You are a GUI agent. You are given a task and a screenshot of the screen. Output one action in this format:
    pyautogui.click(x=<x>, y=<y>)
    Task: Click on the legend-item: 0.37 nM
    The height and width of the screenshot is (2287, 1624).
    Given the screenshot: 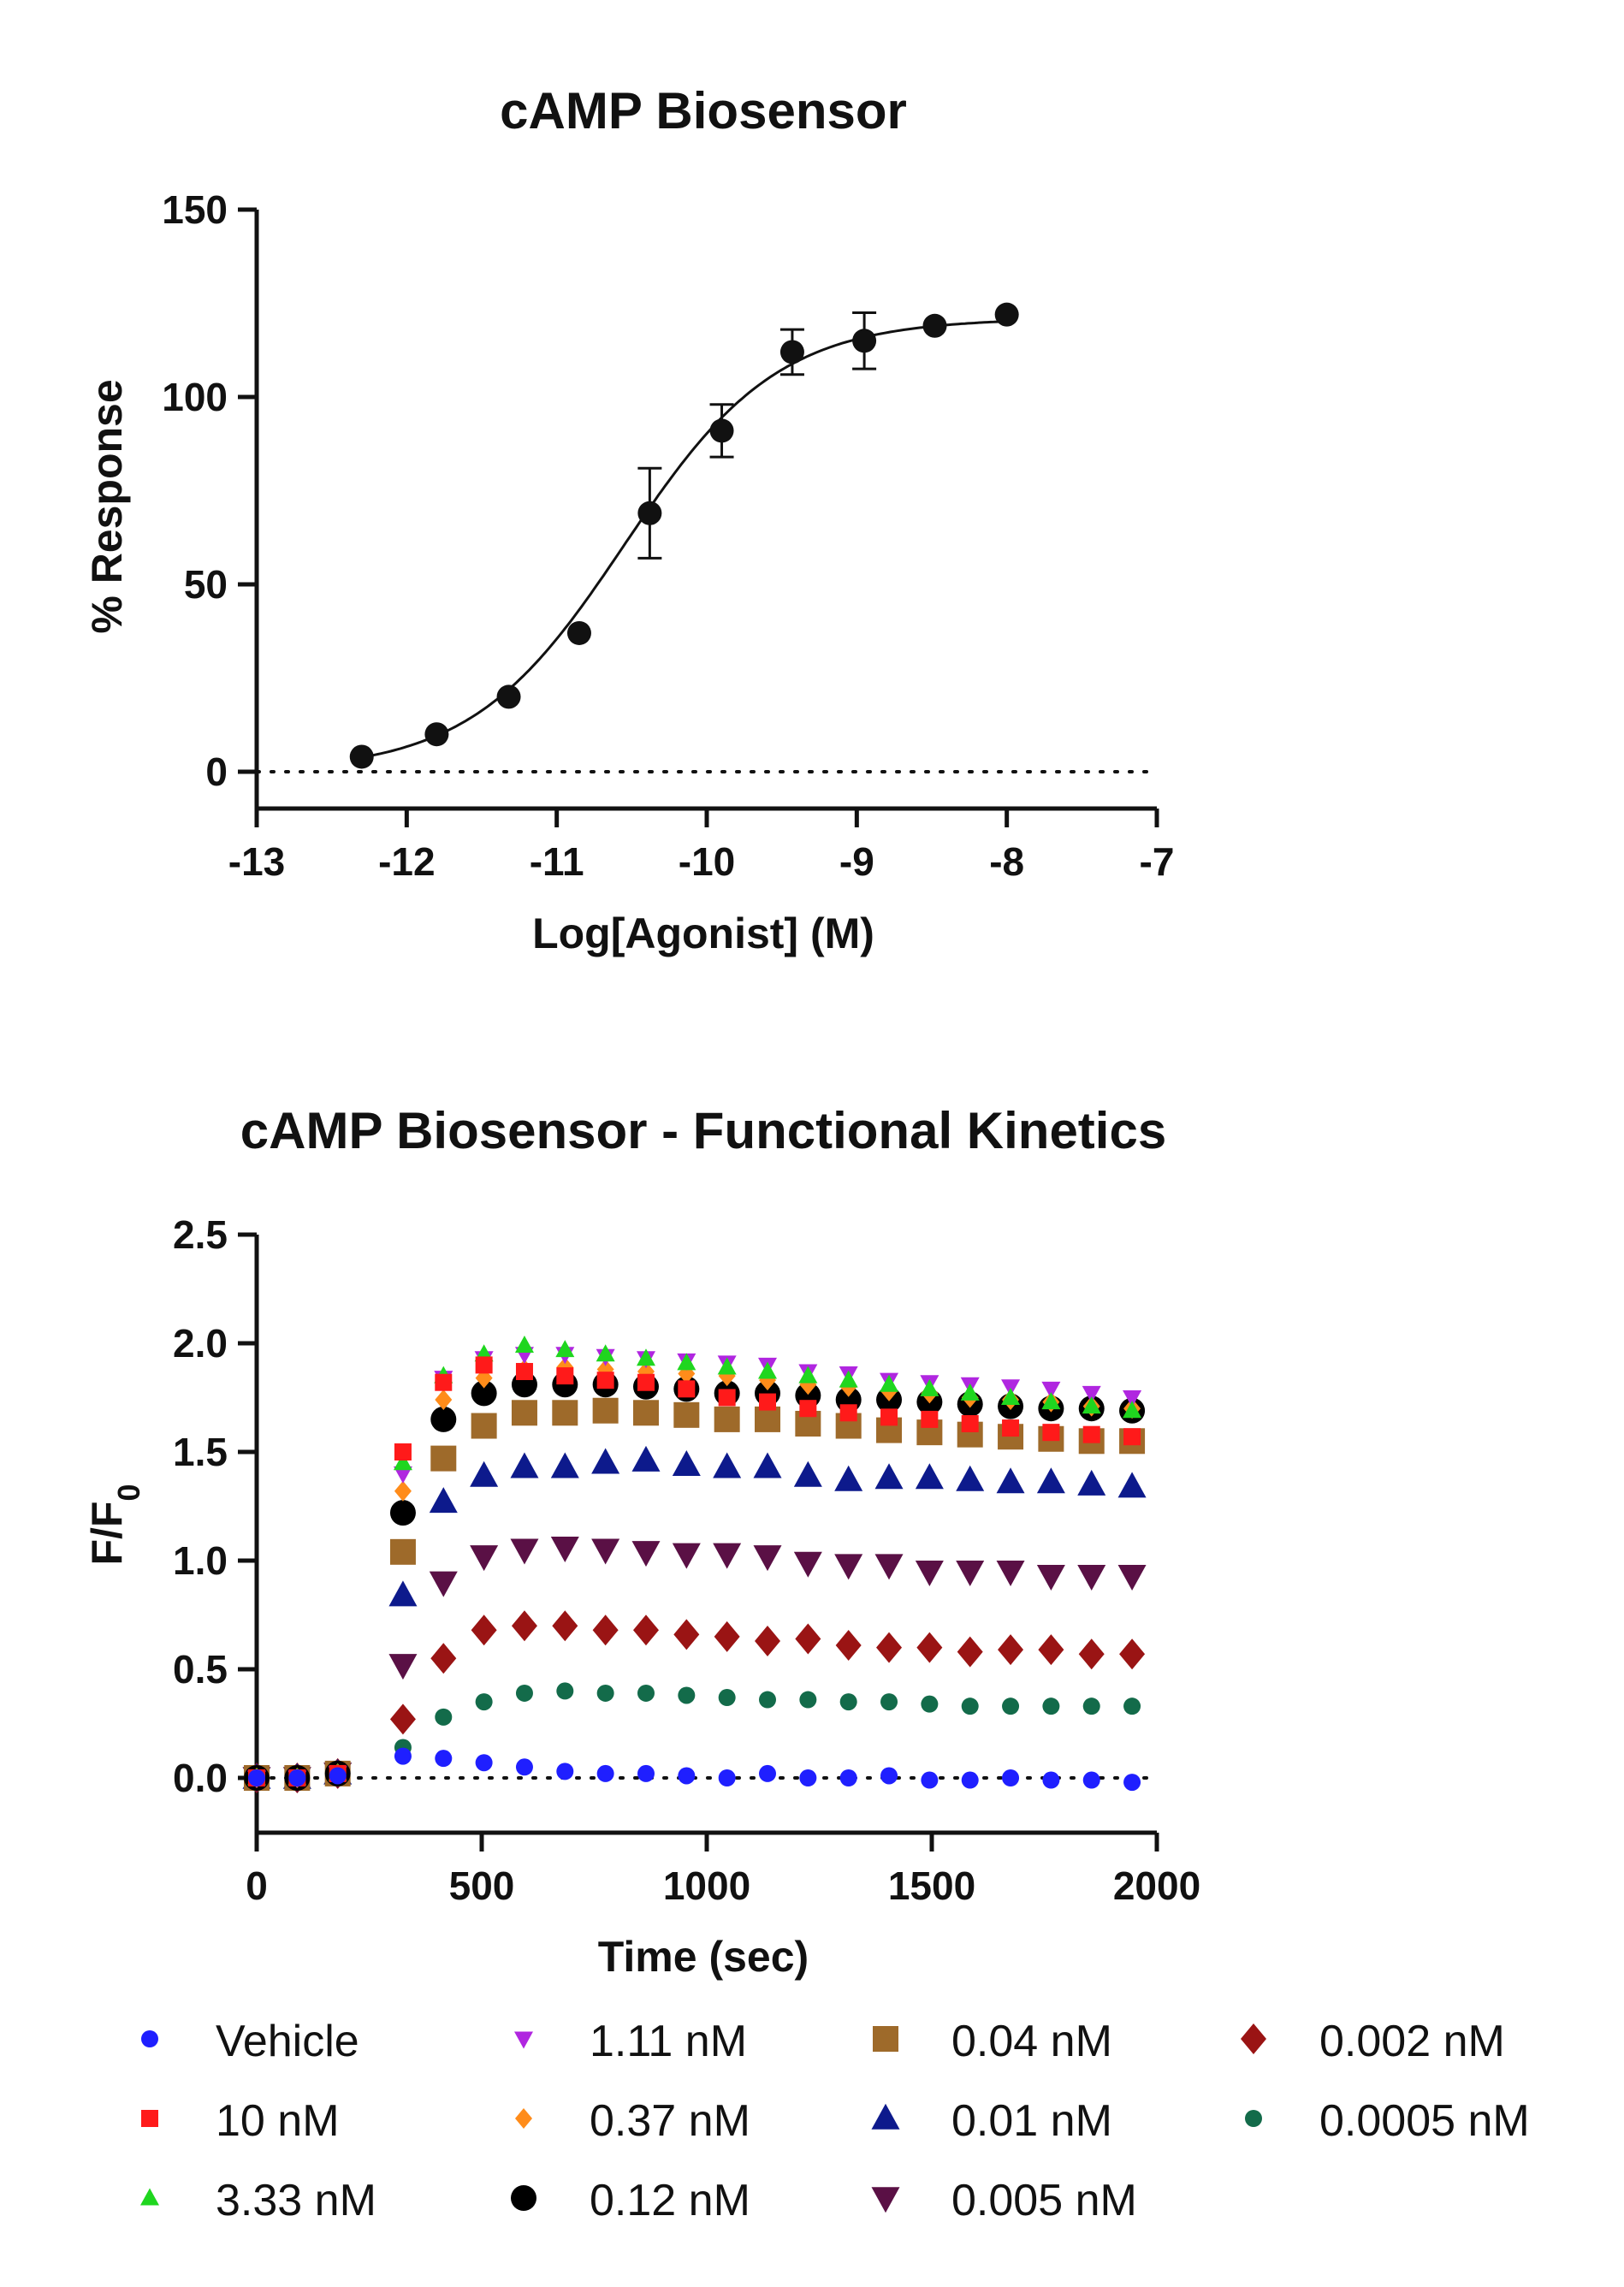 What is the action you would take?
    pyautogui.click(x=632, y=2121)
    